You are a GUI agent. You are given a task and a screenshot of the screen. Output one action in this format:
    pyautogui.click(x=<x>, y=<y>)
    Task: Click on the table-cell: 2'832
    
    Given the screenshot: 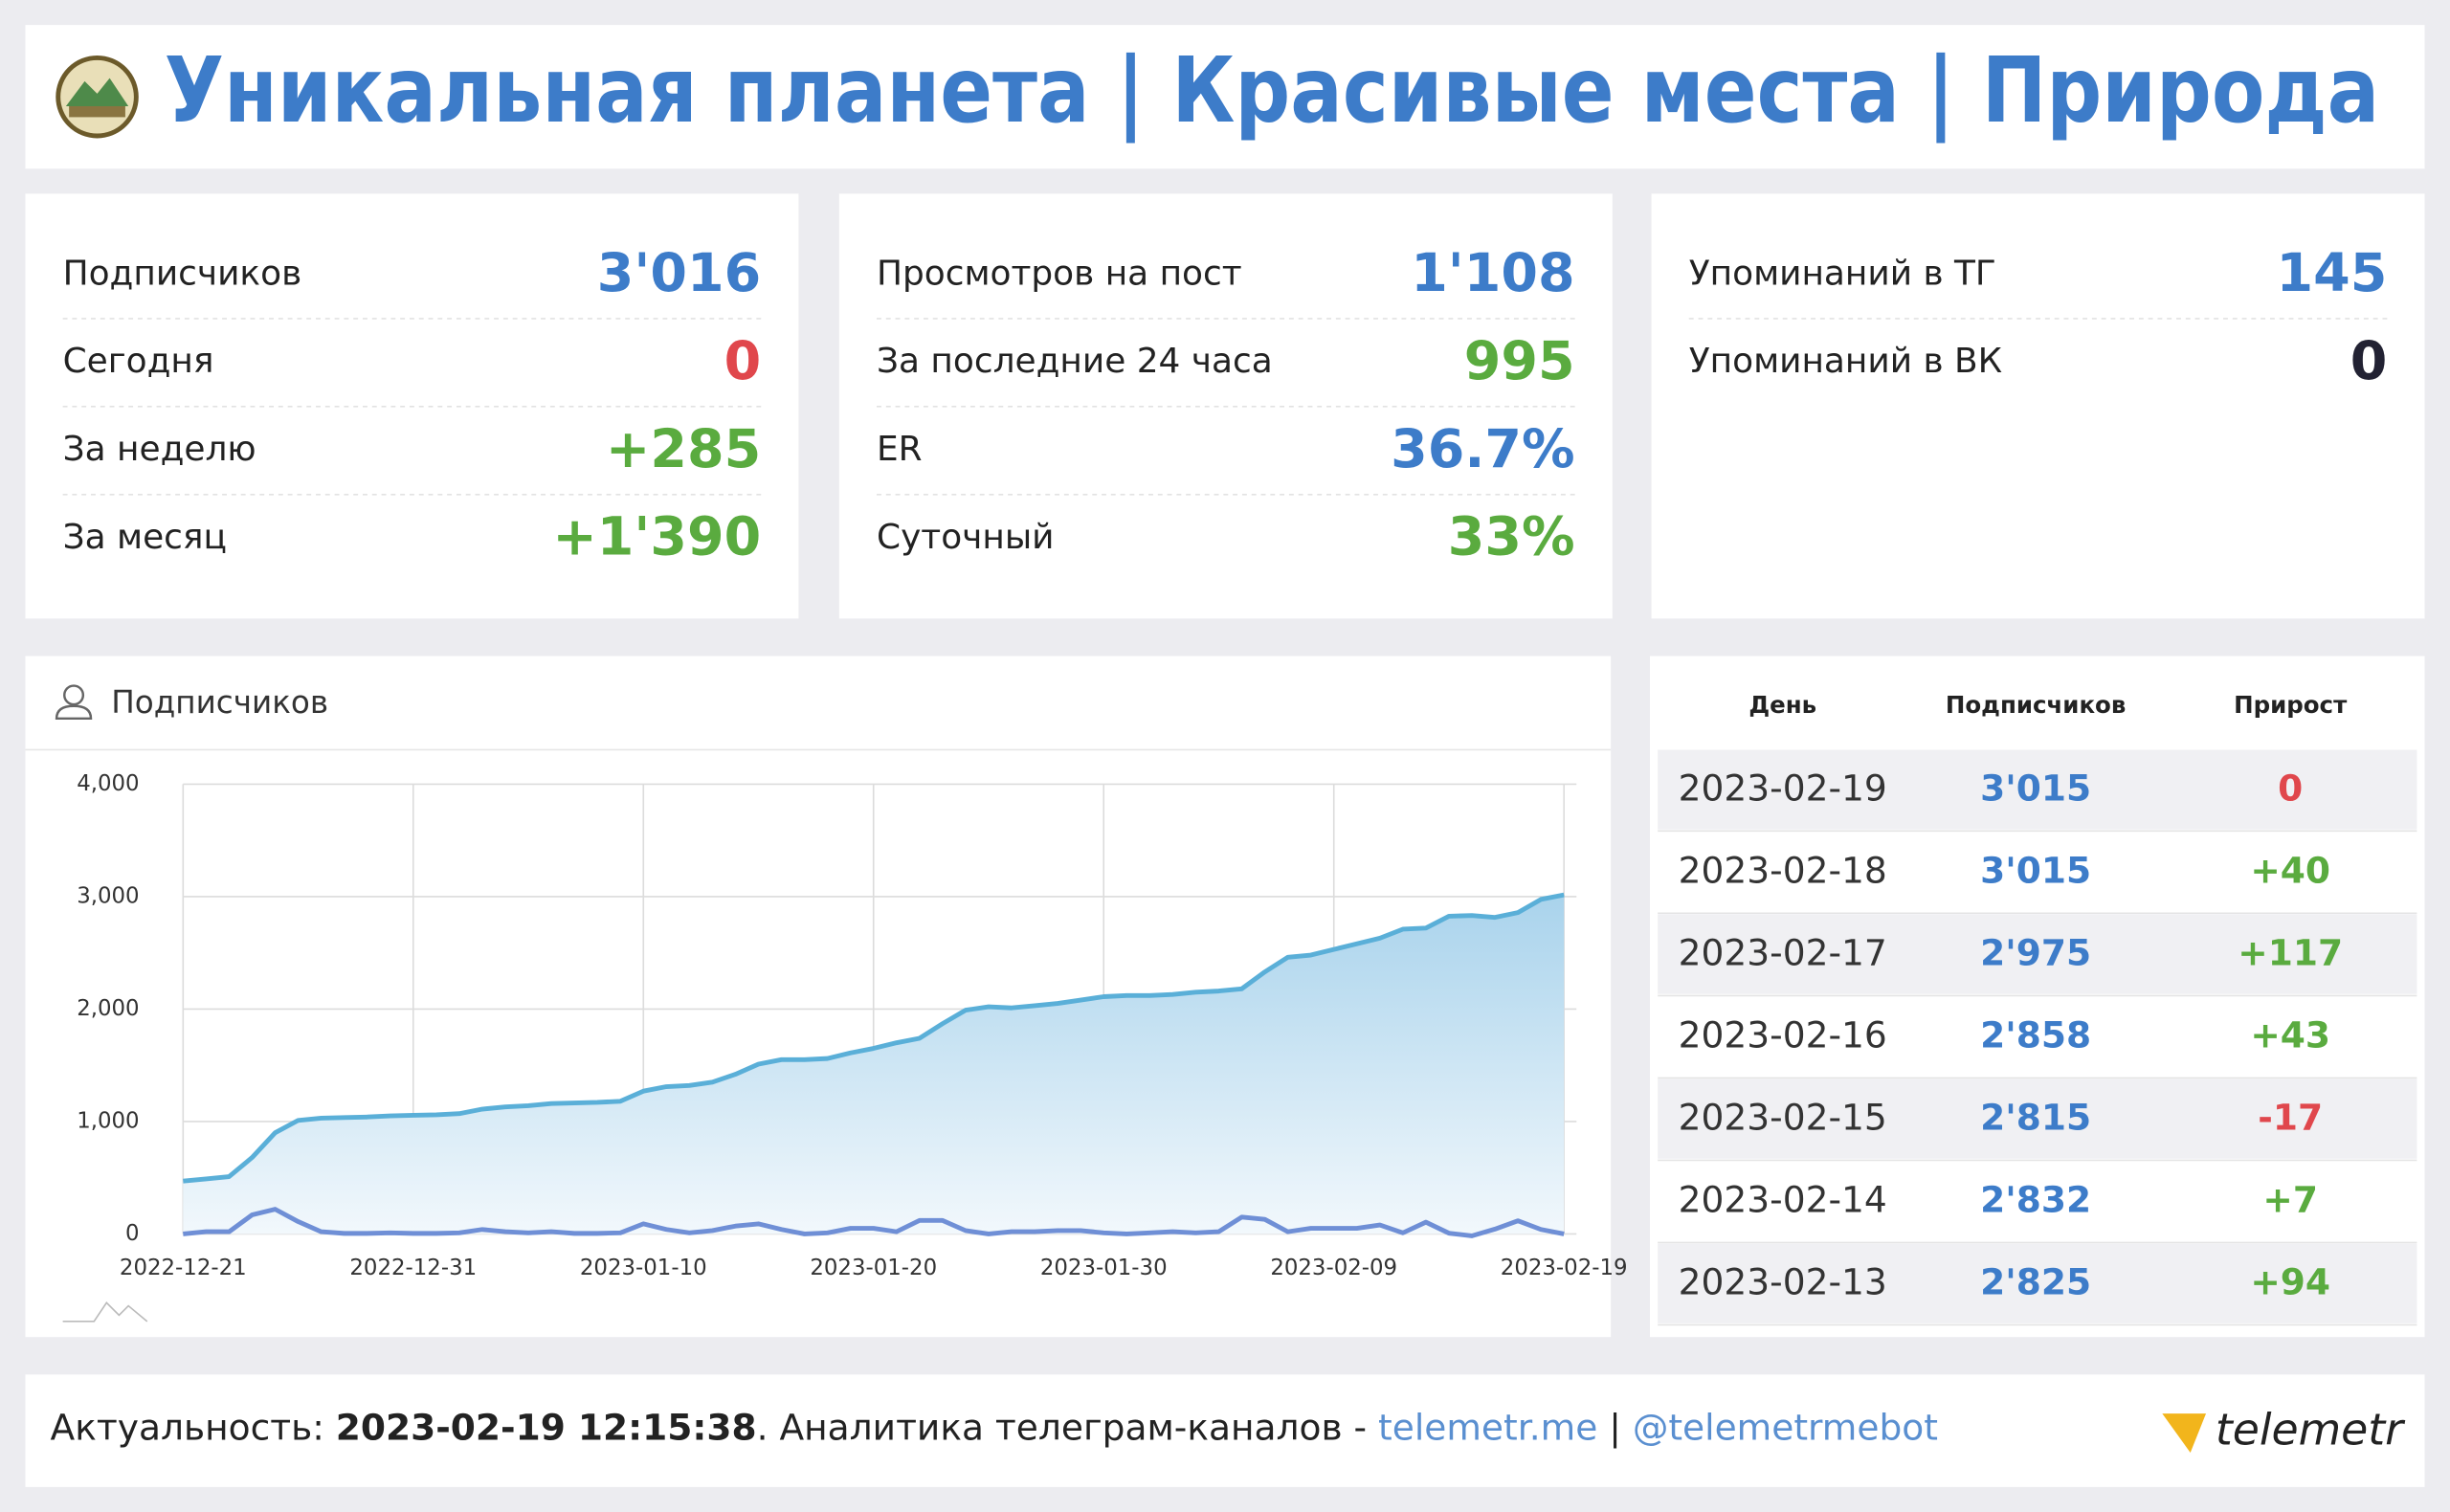 What is the action you would take?
    pyautogui.click(x=2035, y=1200)
    